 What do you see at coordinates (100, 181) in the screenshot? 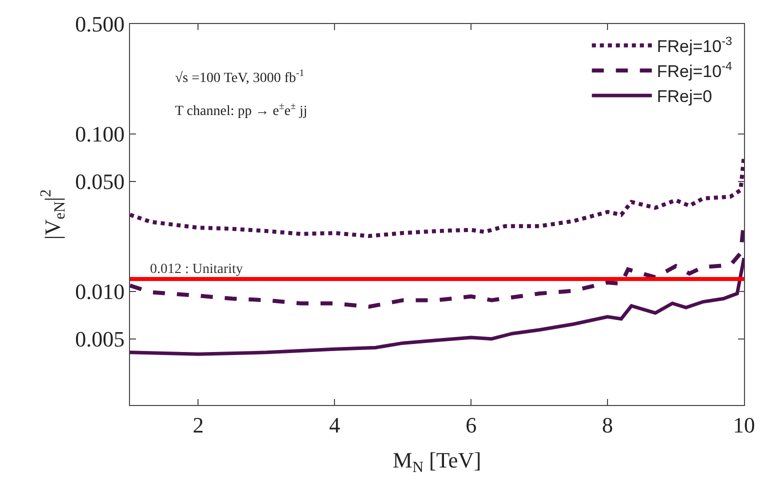
I see `y-tick-label: 0.050` at bounding box center [100, 181].